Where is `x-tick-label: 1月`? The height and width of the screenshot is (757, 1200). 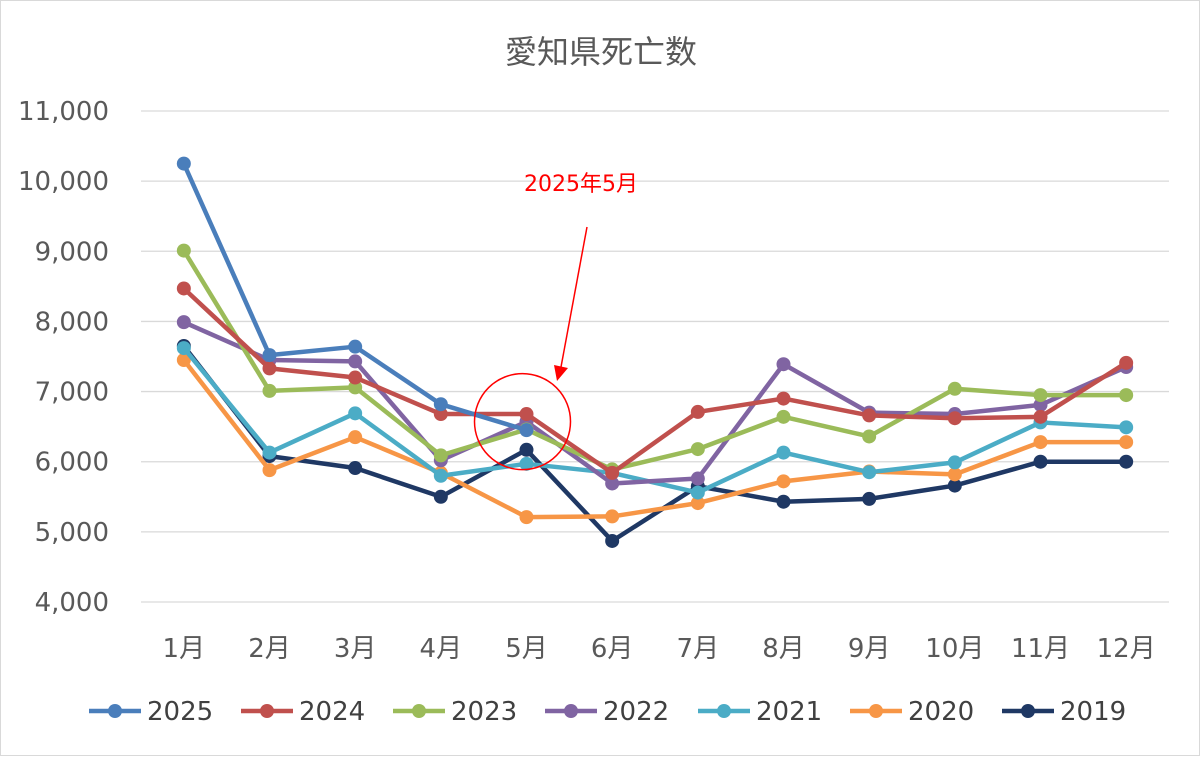
x-tick-label: 1月 is located at coordinates (184, 649).